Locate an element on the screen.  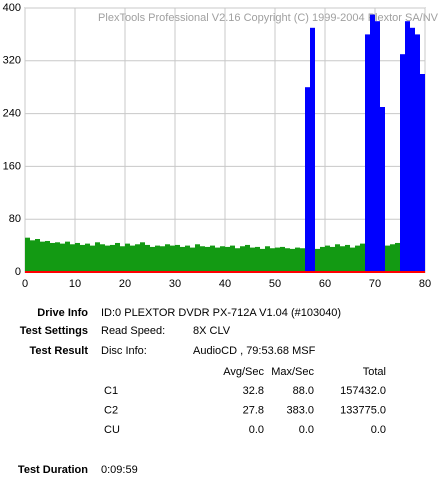
table-cell: 88.0 is located at coordinates (303, 391).